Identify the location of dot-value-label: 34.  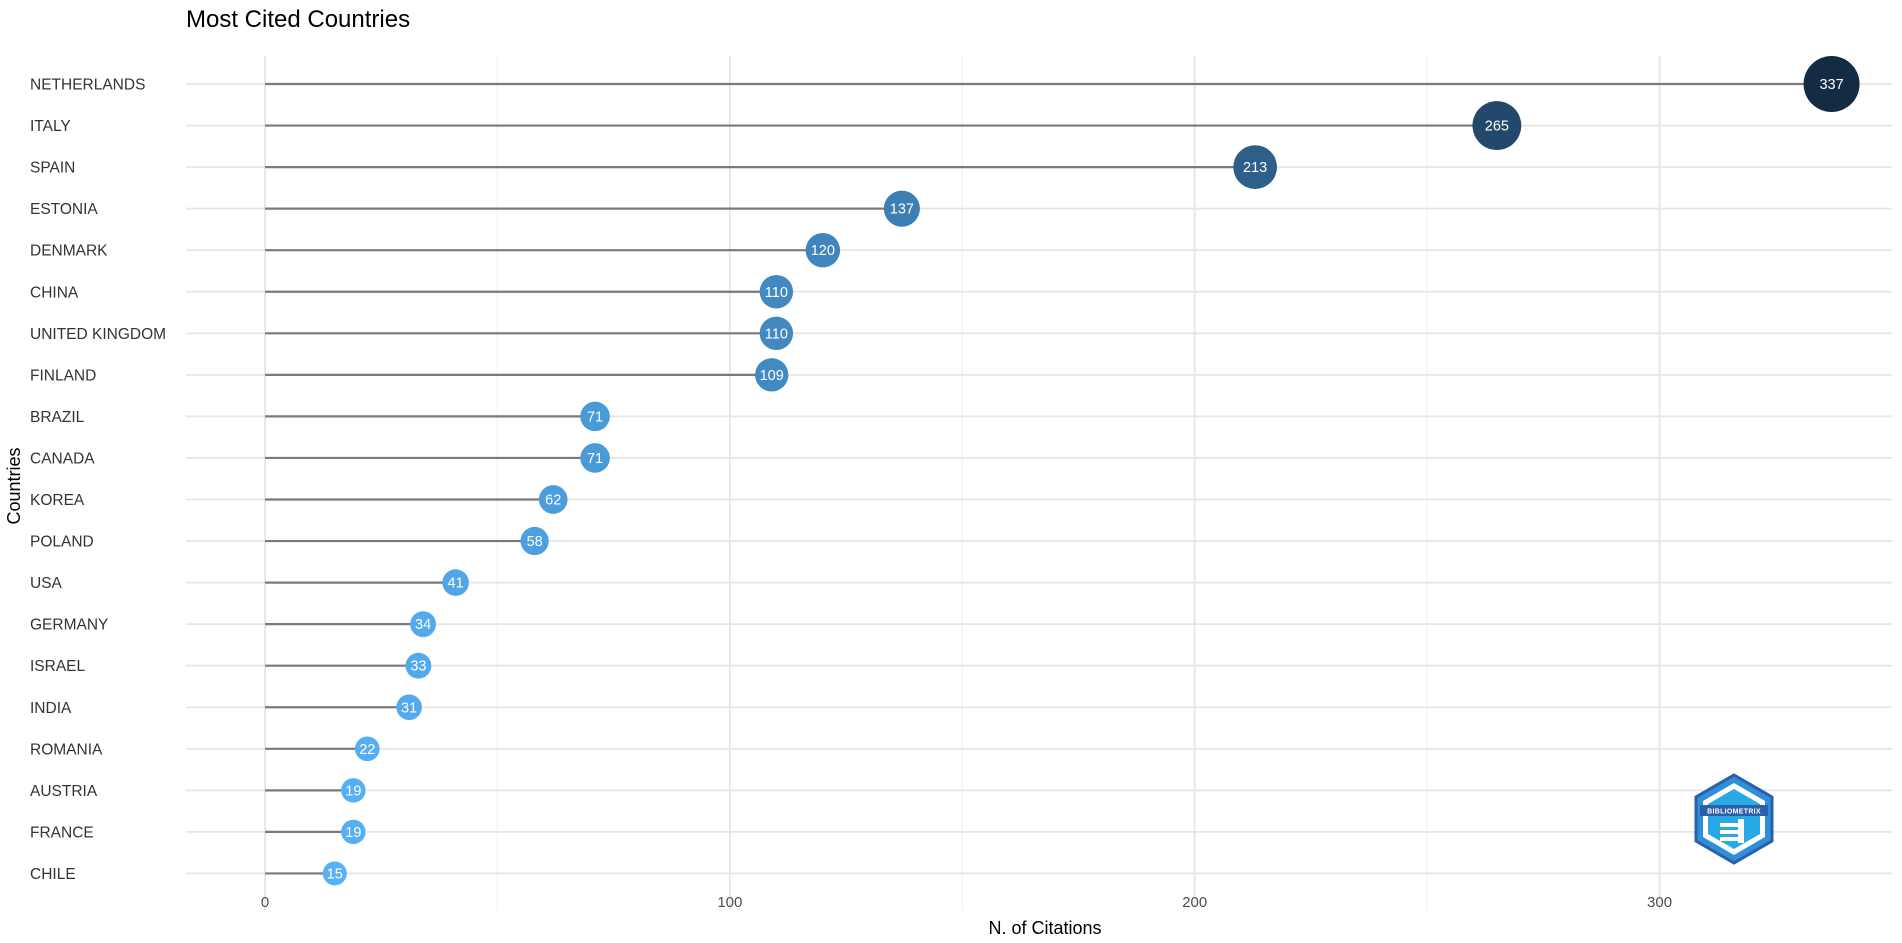
(423, 625).